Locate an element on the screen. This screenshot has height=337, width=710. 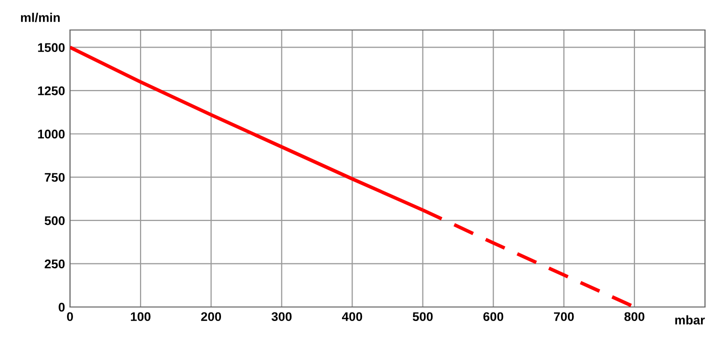
y-tick-label: 0 is located at coordinates (61, 307).